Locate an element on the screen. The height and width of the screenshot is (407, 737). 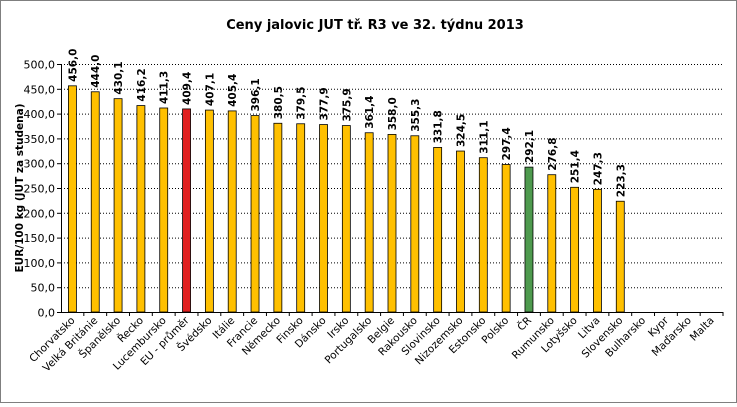
data-label: 396,1 is located at coordinates (256, 94).